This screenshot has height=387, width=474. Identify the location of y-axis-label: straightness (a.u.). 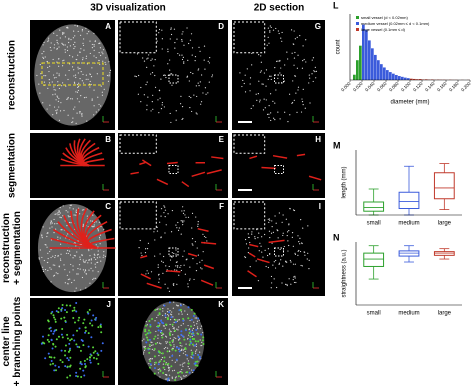
(345, 273).